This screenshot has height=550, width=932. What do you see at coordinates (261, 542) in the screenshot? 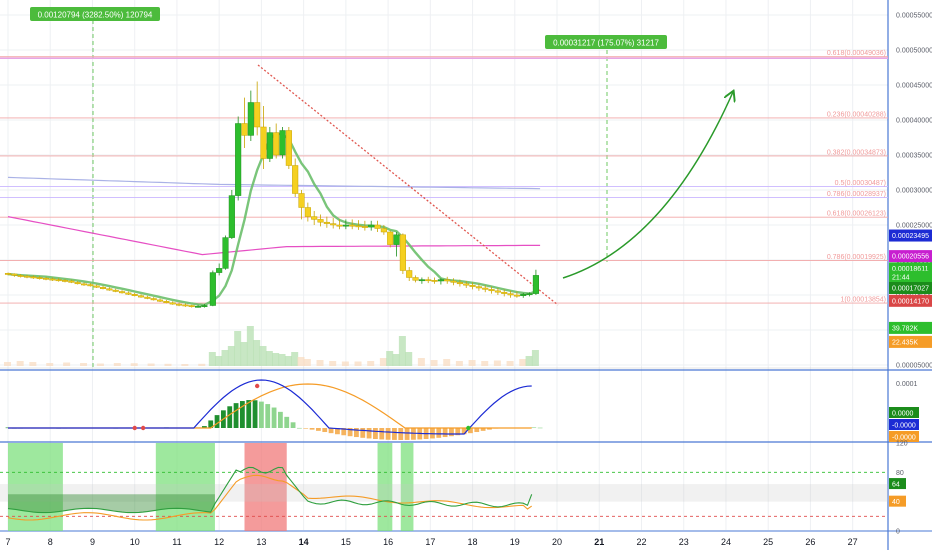
I see `x-tick-label: 13` at bounding box center [261, 542].